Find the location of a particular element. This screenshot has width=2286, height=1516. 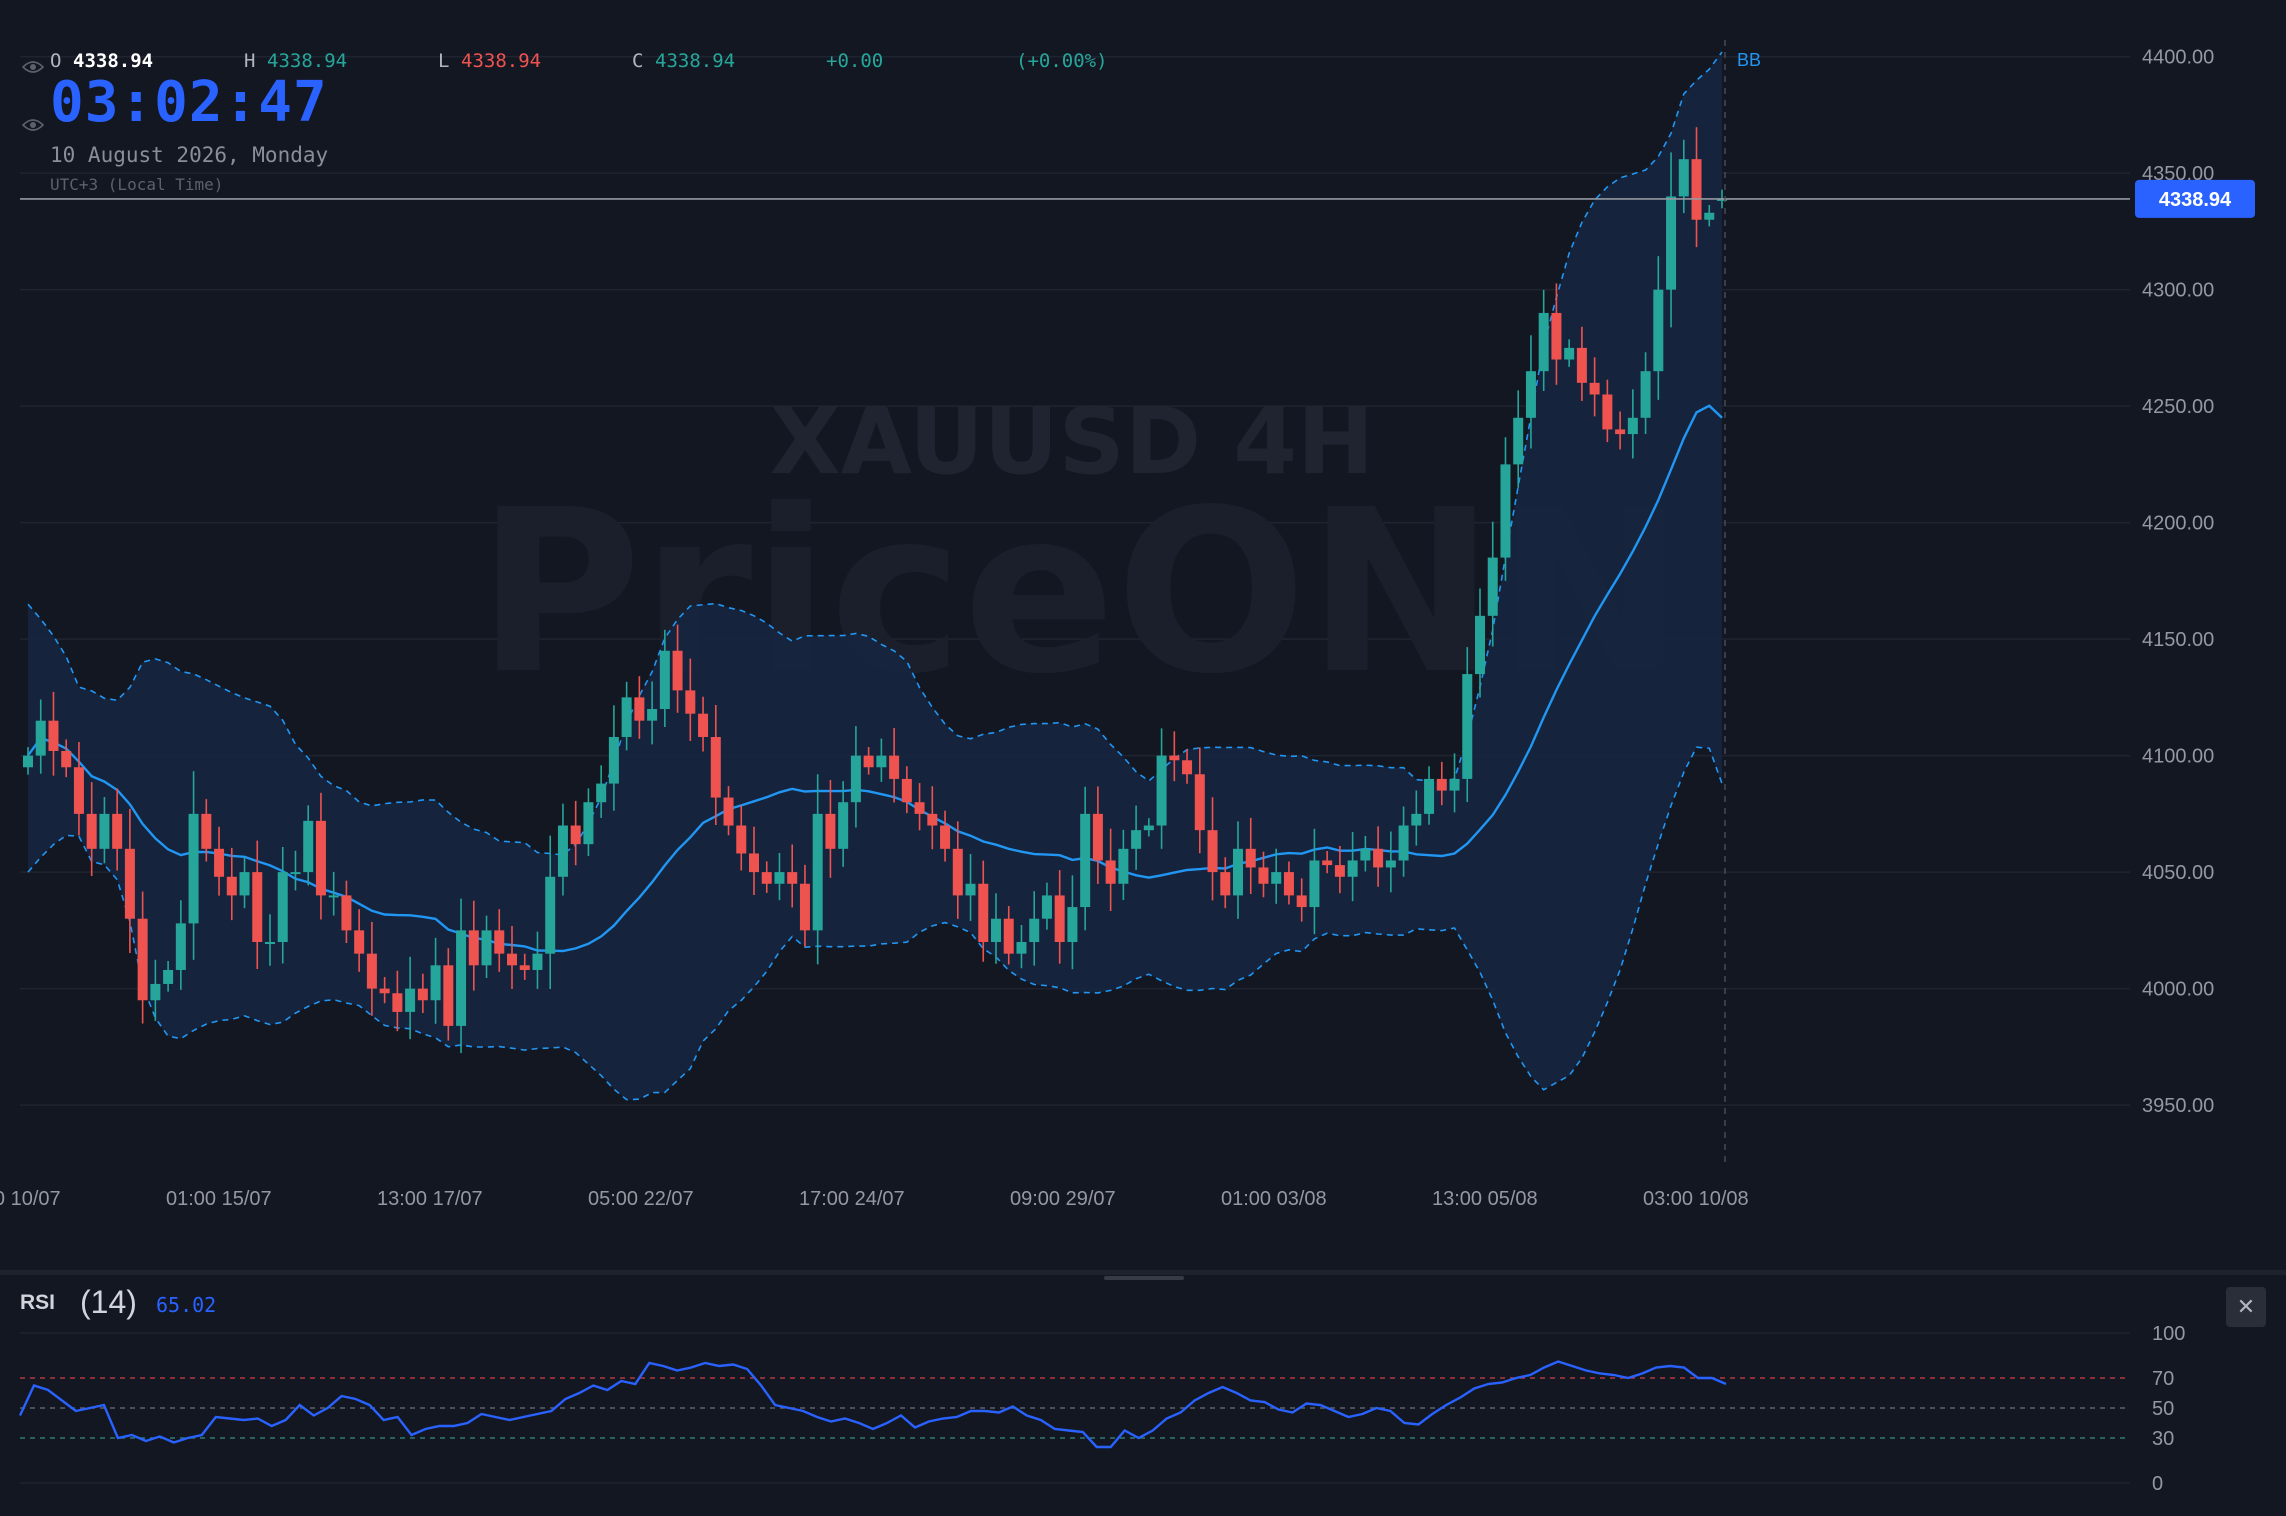

close-icon: ✕ is located at coordinates (2246, 1307).